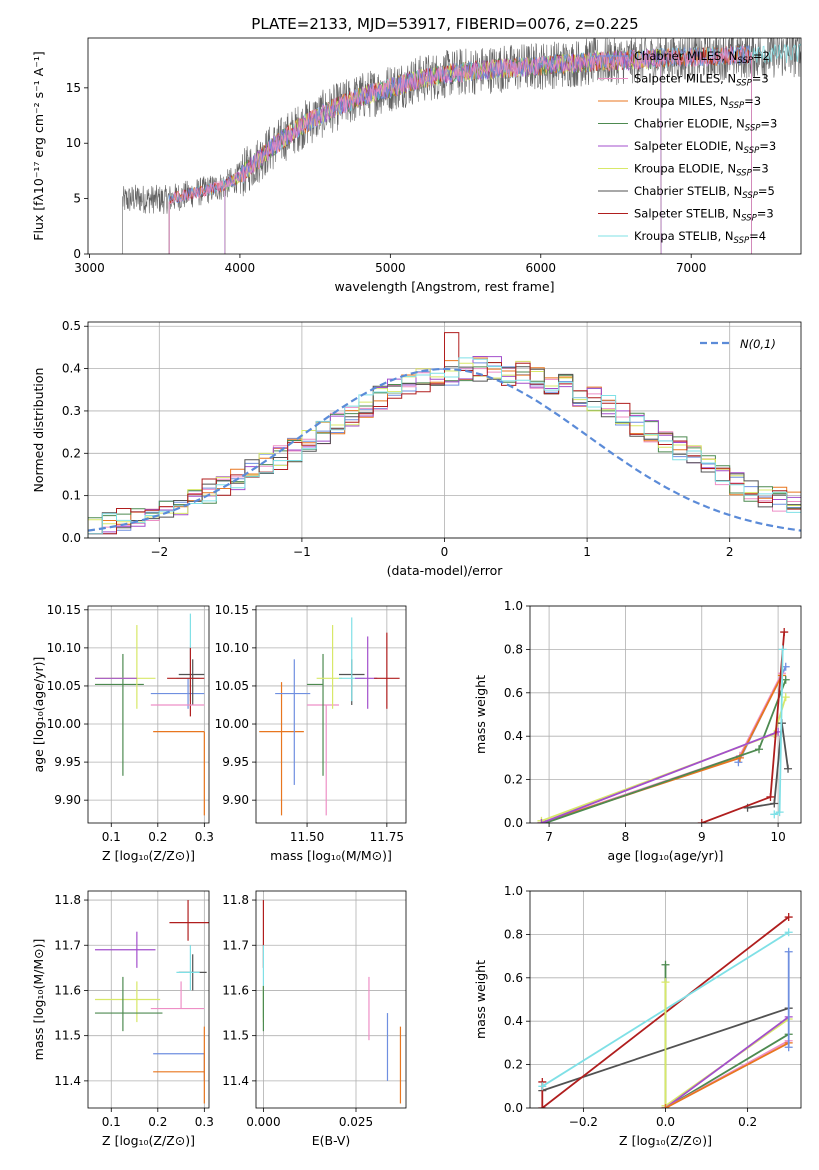 The image size is (819, 1170). I want to click on legend-label-kroupa_miles: Kroupa MILES, NSSP=3, so click(697, 102).